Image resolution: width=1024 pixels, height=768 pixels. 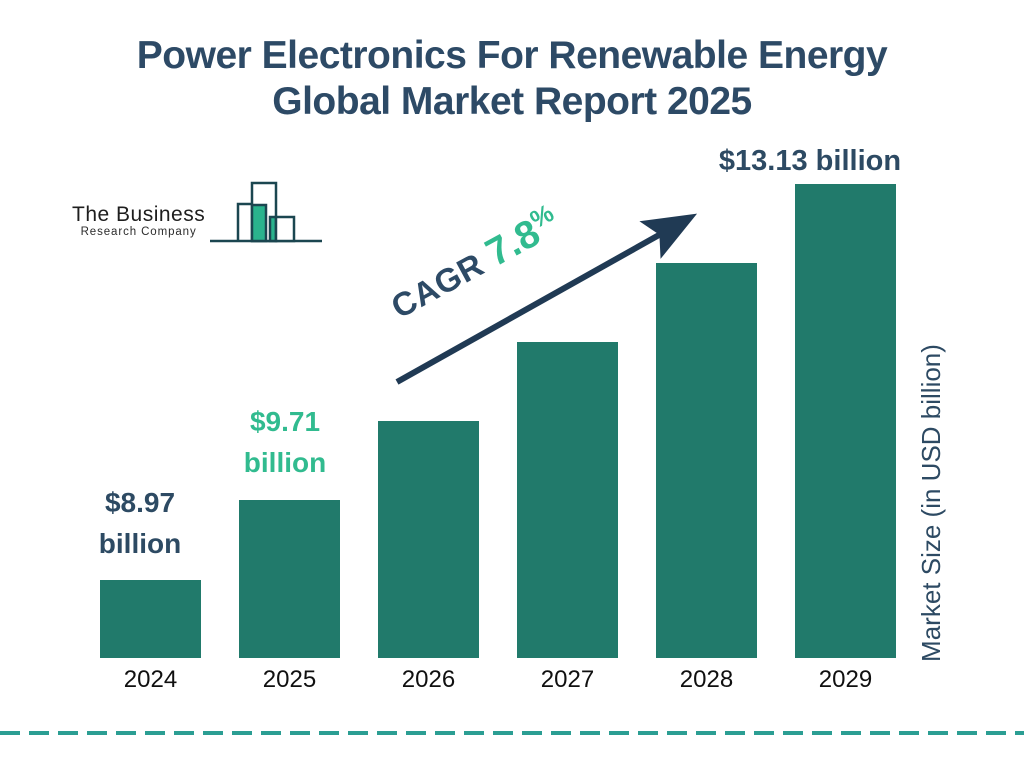 What do you see at coordinates (289, 579) in the screenshot?
I see `bar-2025` at bounding box center [289, 579].